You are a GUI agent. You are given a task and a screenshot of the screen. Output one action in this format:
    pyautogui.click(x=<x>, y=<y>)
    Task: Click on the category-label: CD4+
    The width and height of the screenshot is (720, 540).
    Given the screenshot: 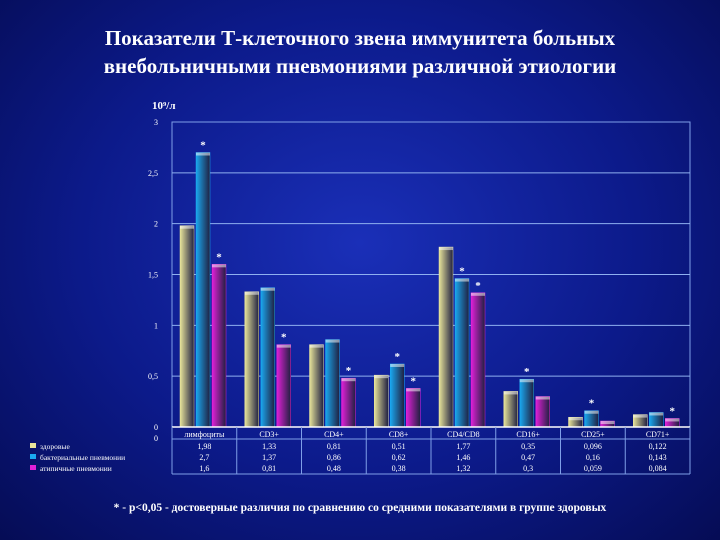 What is the action you would take?
    pyautogui.click(x=334, y=434)
    